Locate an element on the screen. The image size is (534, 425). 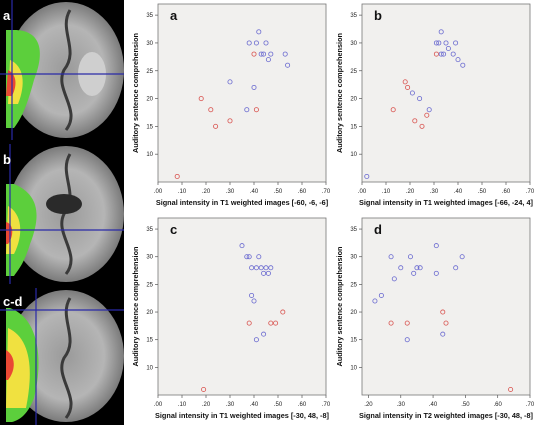
brain-label-a: a is located at coordinates (7, 15).